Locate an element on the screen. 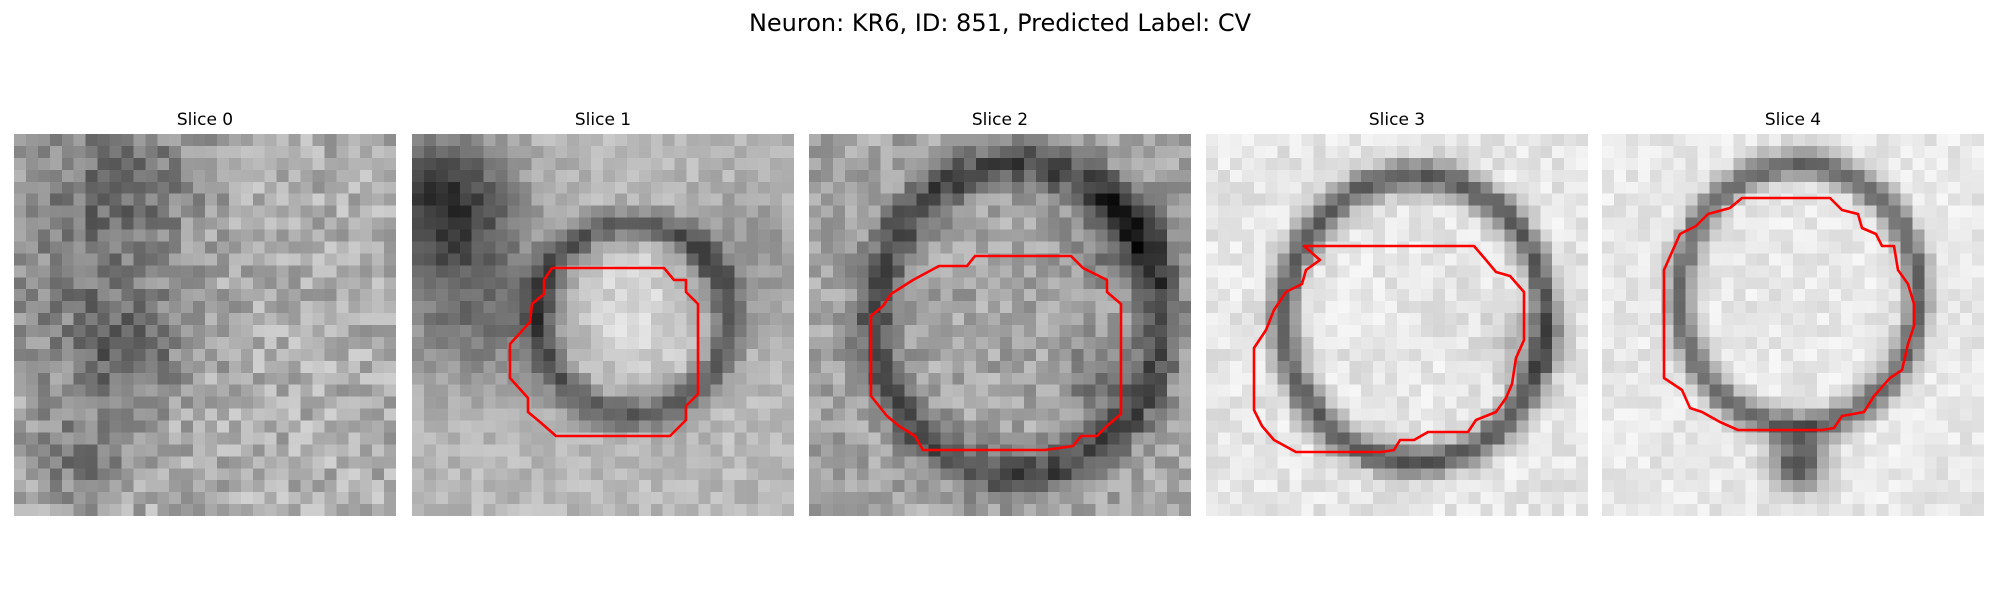  slice-panel-0: Slice 0 is located at coordinates (205, 313).